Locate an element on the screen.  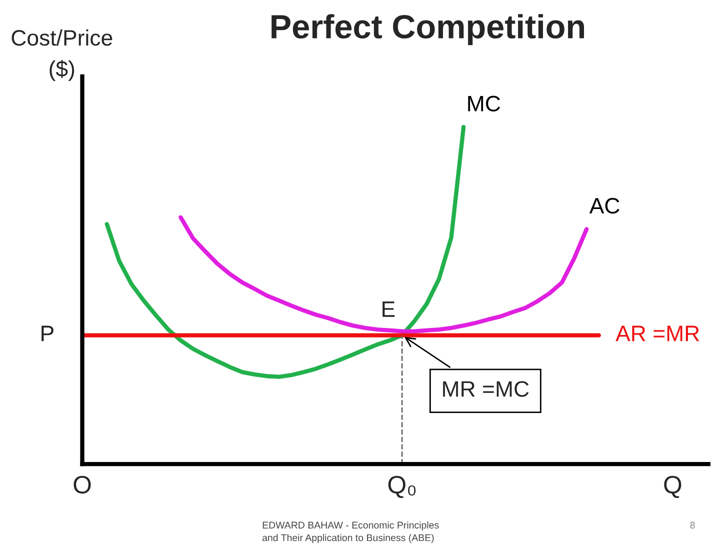
chart-title: Perfect Competition is located at coordinates (428, 30).